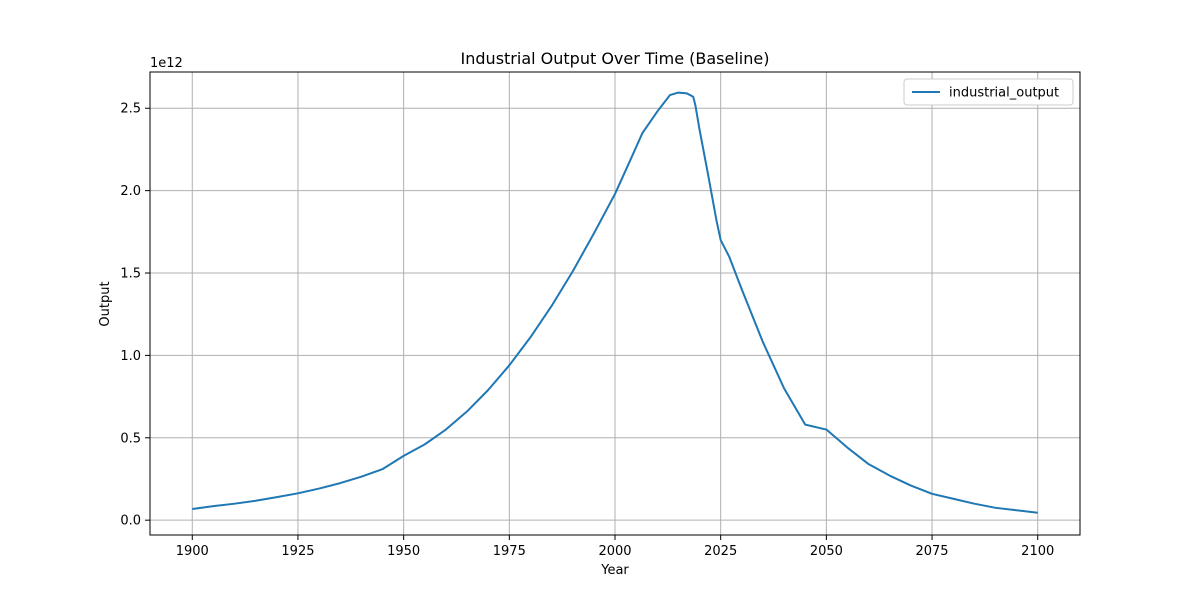 This screenshot has width=1200, height=600. What do you see at coordinates (826, 551) in the screenshot?
I see `x-tick-label: 2050` at bounding box center [826, 551].